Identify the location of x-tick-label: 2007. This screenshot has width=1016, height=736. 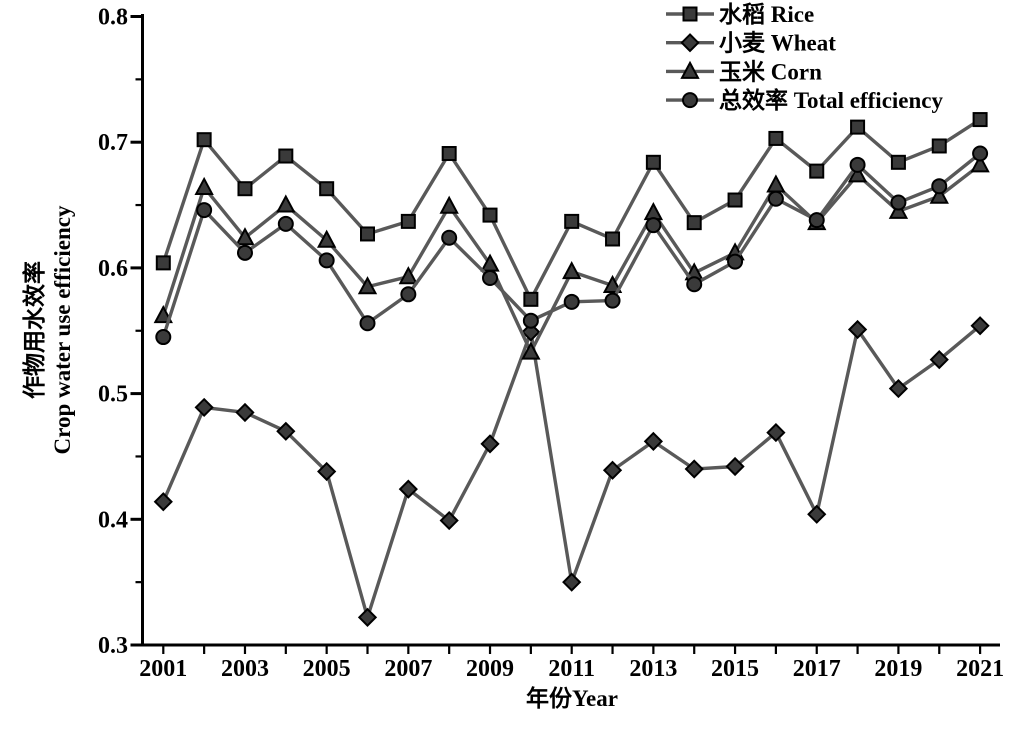
(408, 669).